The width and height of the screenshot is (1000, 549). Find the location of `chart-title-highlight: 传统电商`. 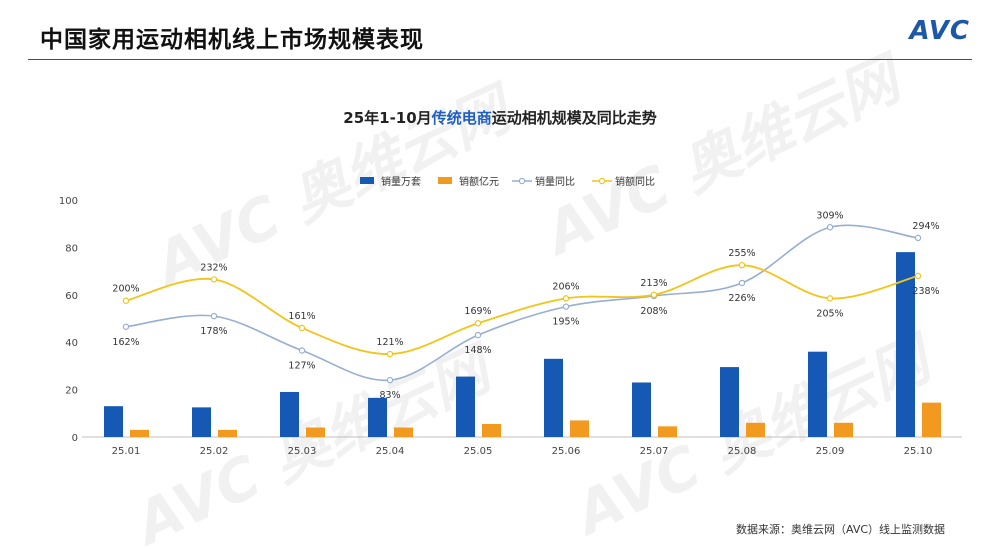

chart-title-highlight: 传统电商 is located at coordinates (461, 118).